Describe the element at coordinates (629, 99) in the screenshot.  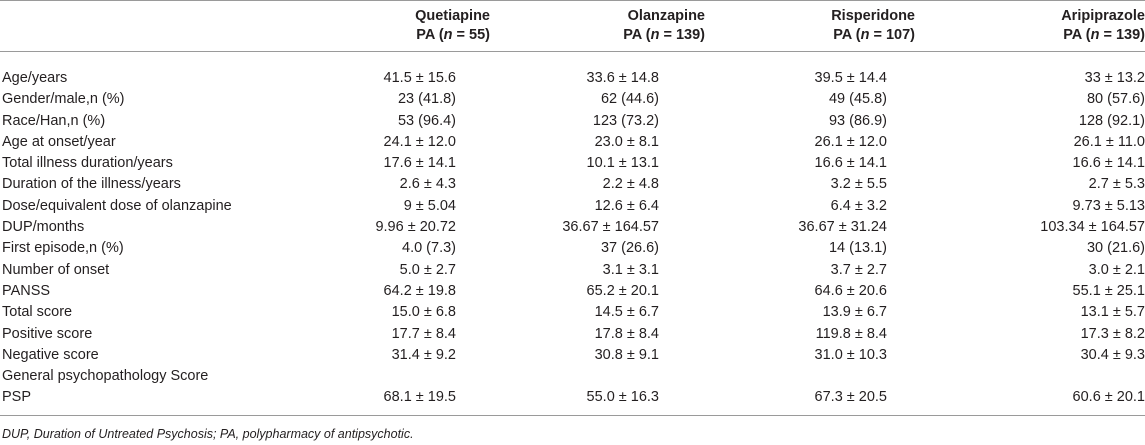
I see `cell-value: 62 (44.6)` at that location.